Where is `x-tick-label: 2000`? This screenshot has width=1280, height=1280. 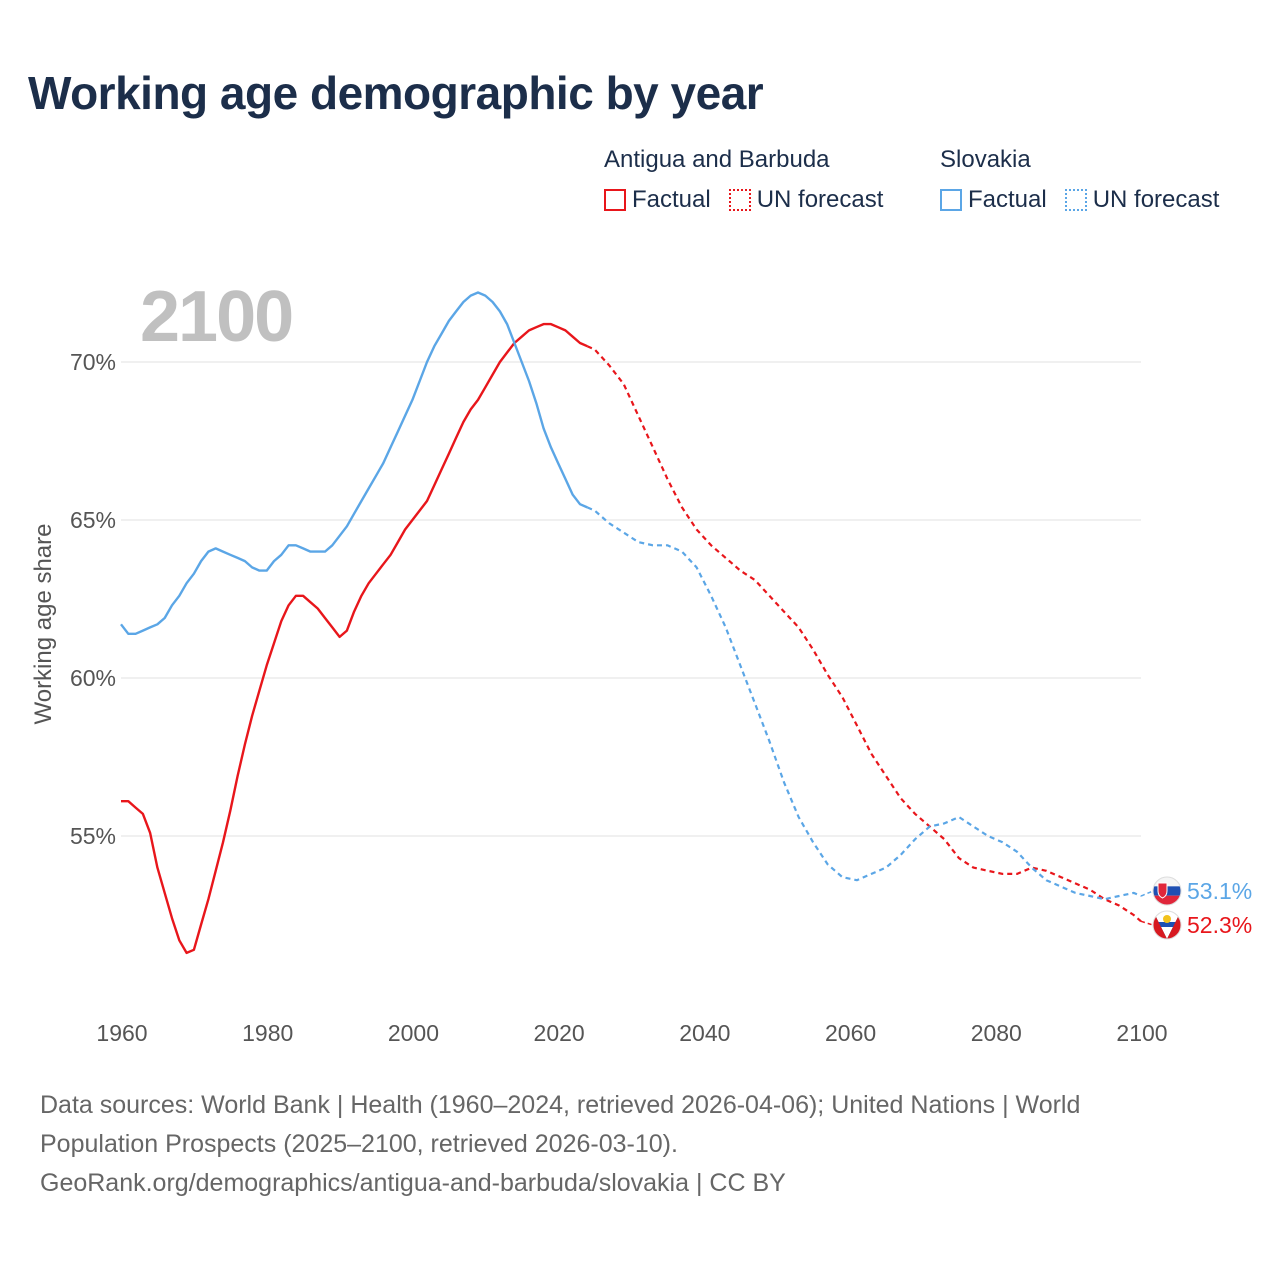
x-tick-label: 2000 is located at coordinates (413, 1033).